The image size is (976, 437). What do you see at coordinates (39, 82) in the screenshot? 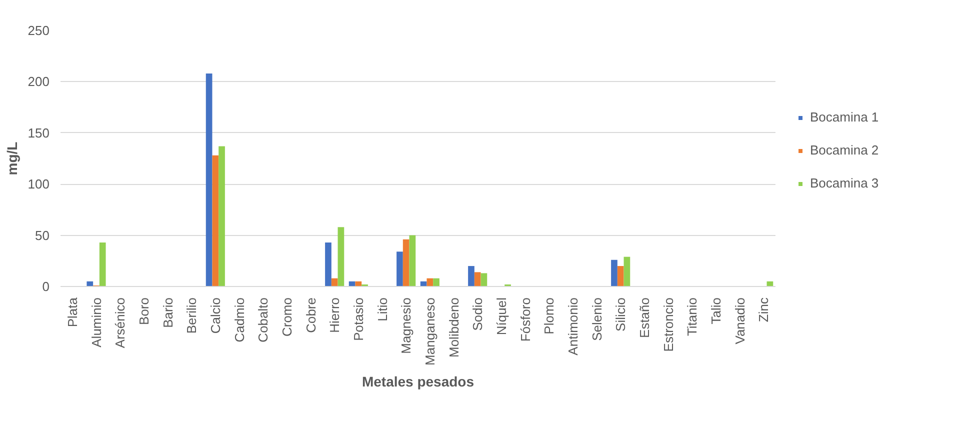
I see `y-tick-label: 200` at bounding box center [39, 82].